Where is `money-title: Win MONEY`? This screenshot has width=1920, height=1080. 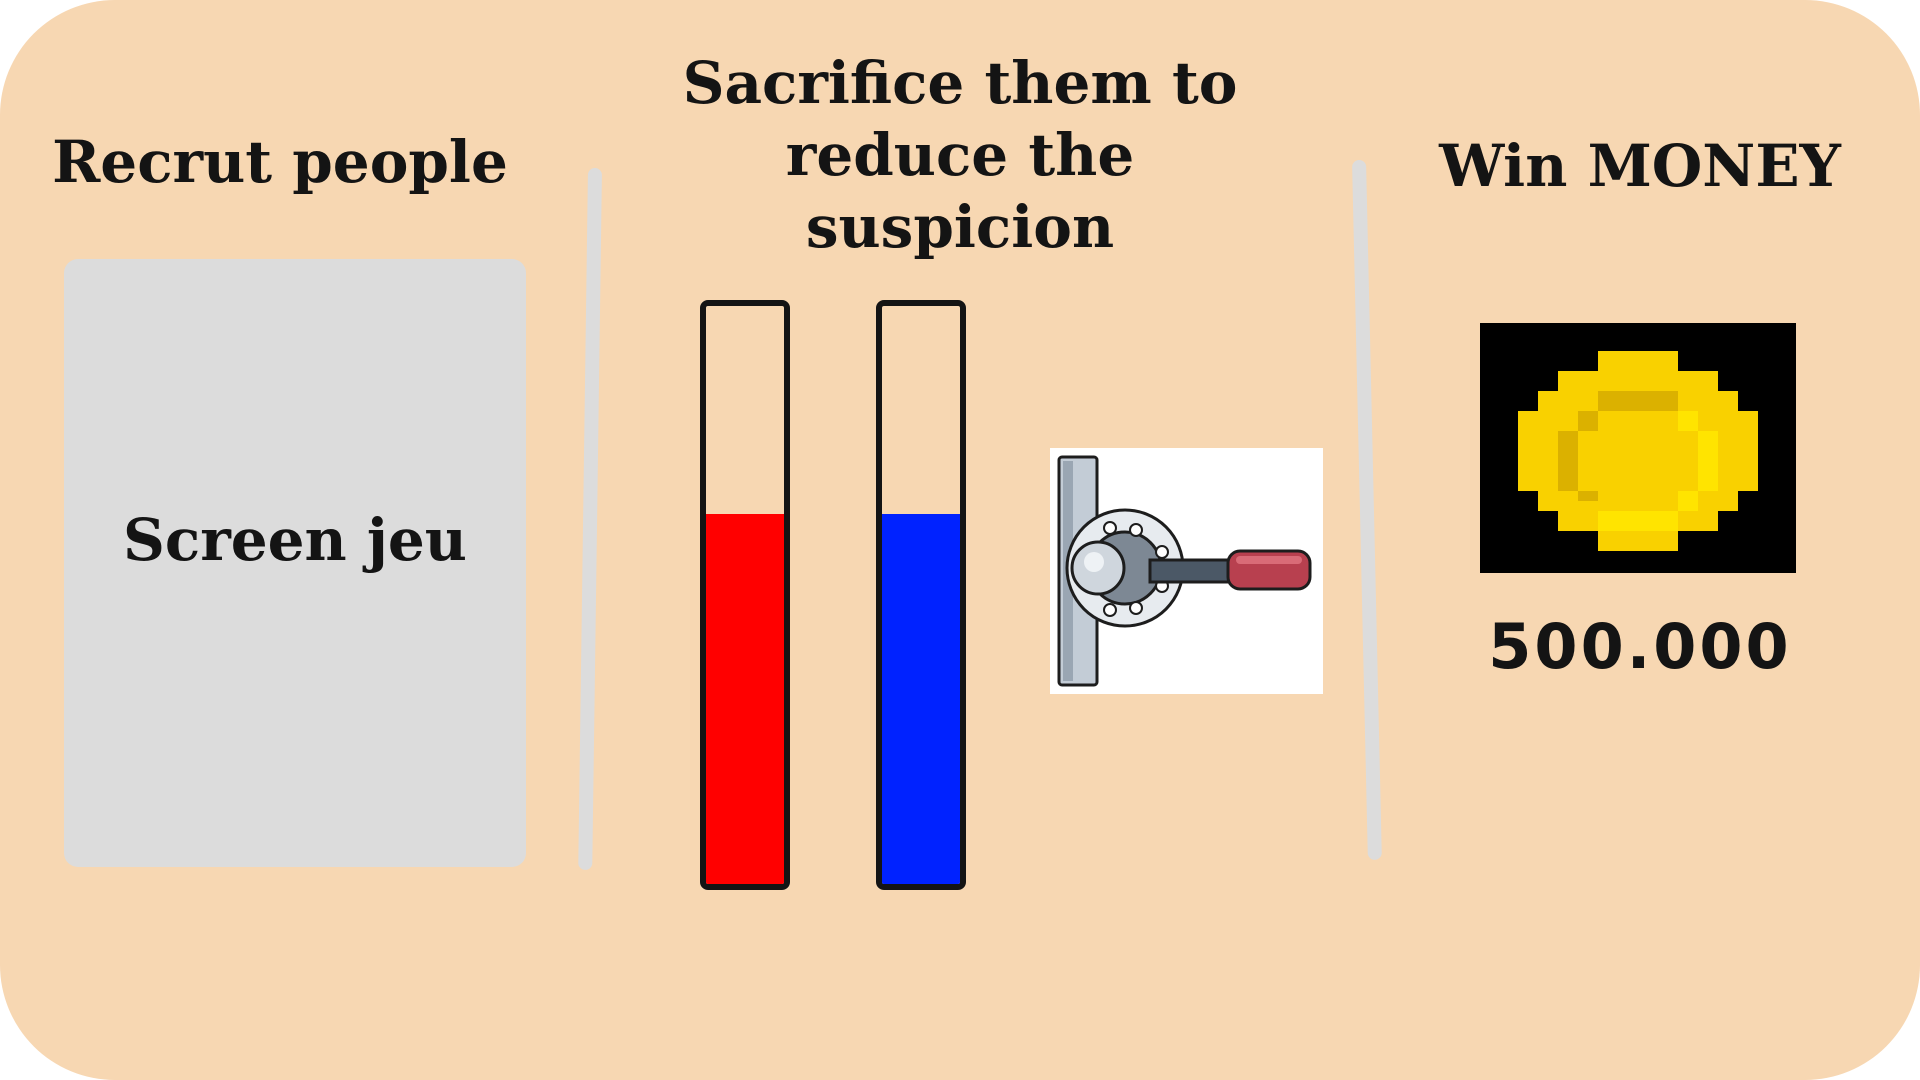 money-title: Win MONEY is located at coordinates (1640, 166).